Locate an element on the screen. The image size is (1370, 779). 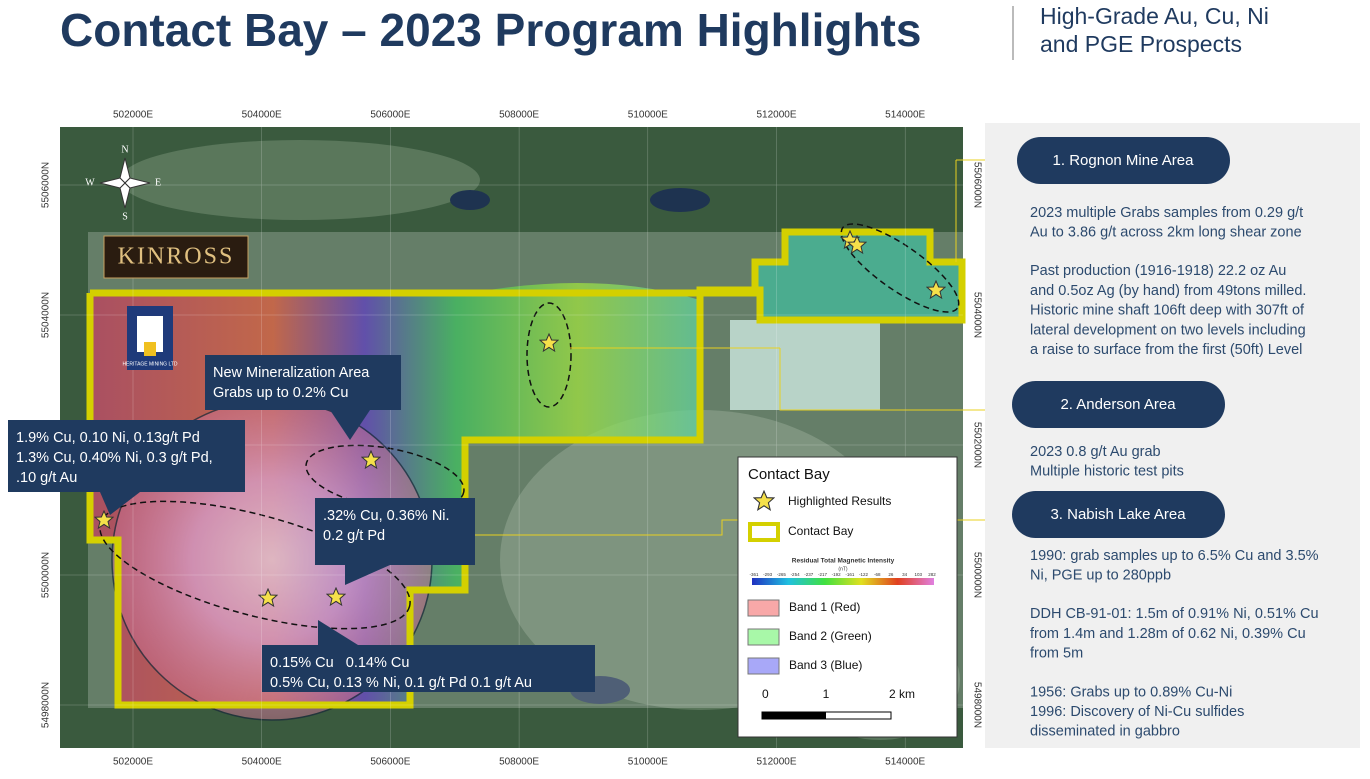
callout-text: 0.15% Cu 0.14% Cu is located at coordinates (339, 663).